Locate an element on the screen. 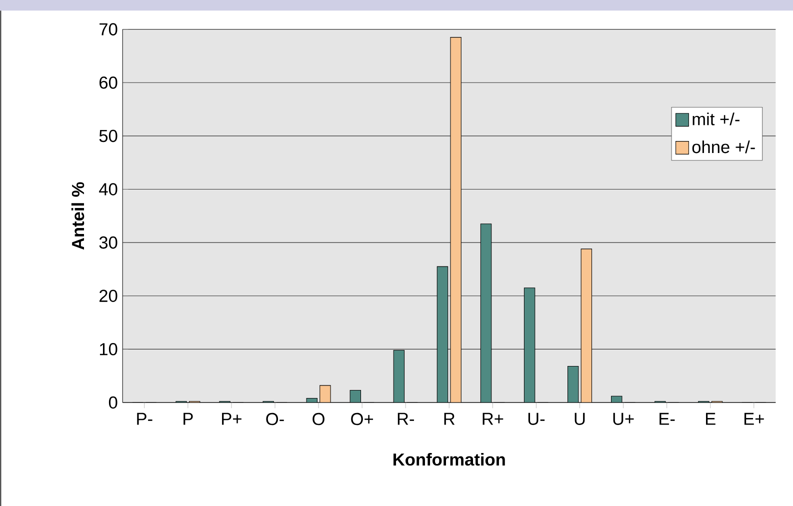  y-tick-label: 60 is located at coordinates (109, 82).